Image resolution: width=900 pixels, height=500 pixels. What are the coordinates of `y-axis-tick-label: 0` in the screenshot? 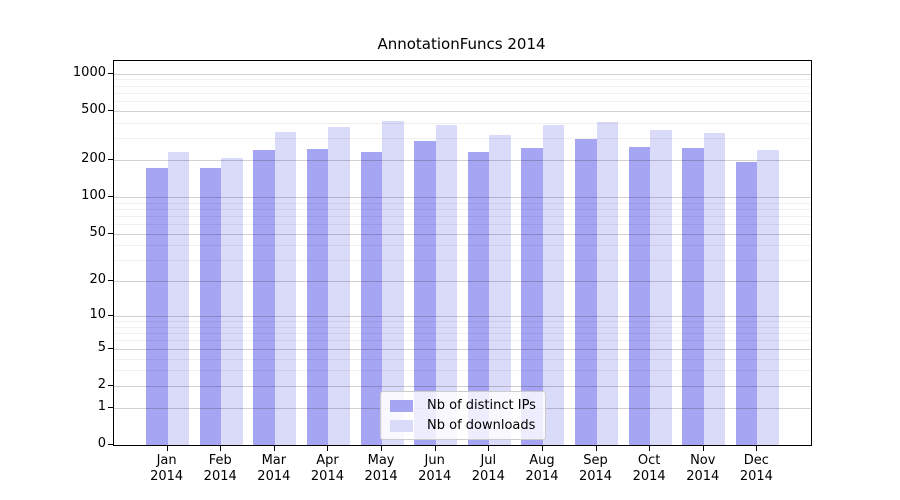 It's located at (101, 443).